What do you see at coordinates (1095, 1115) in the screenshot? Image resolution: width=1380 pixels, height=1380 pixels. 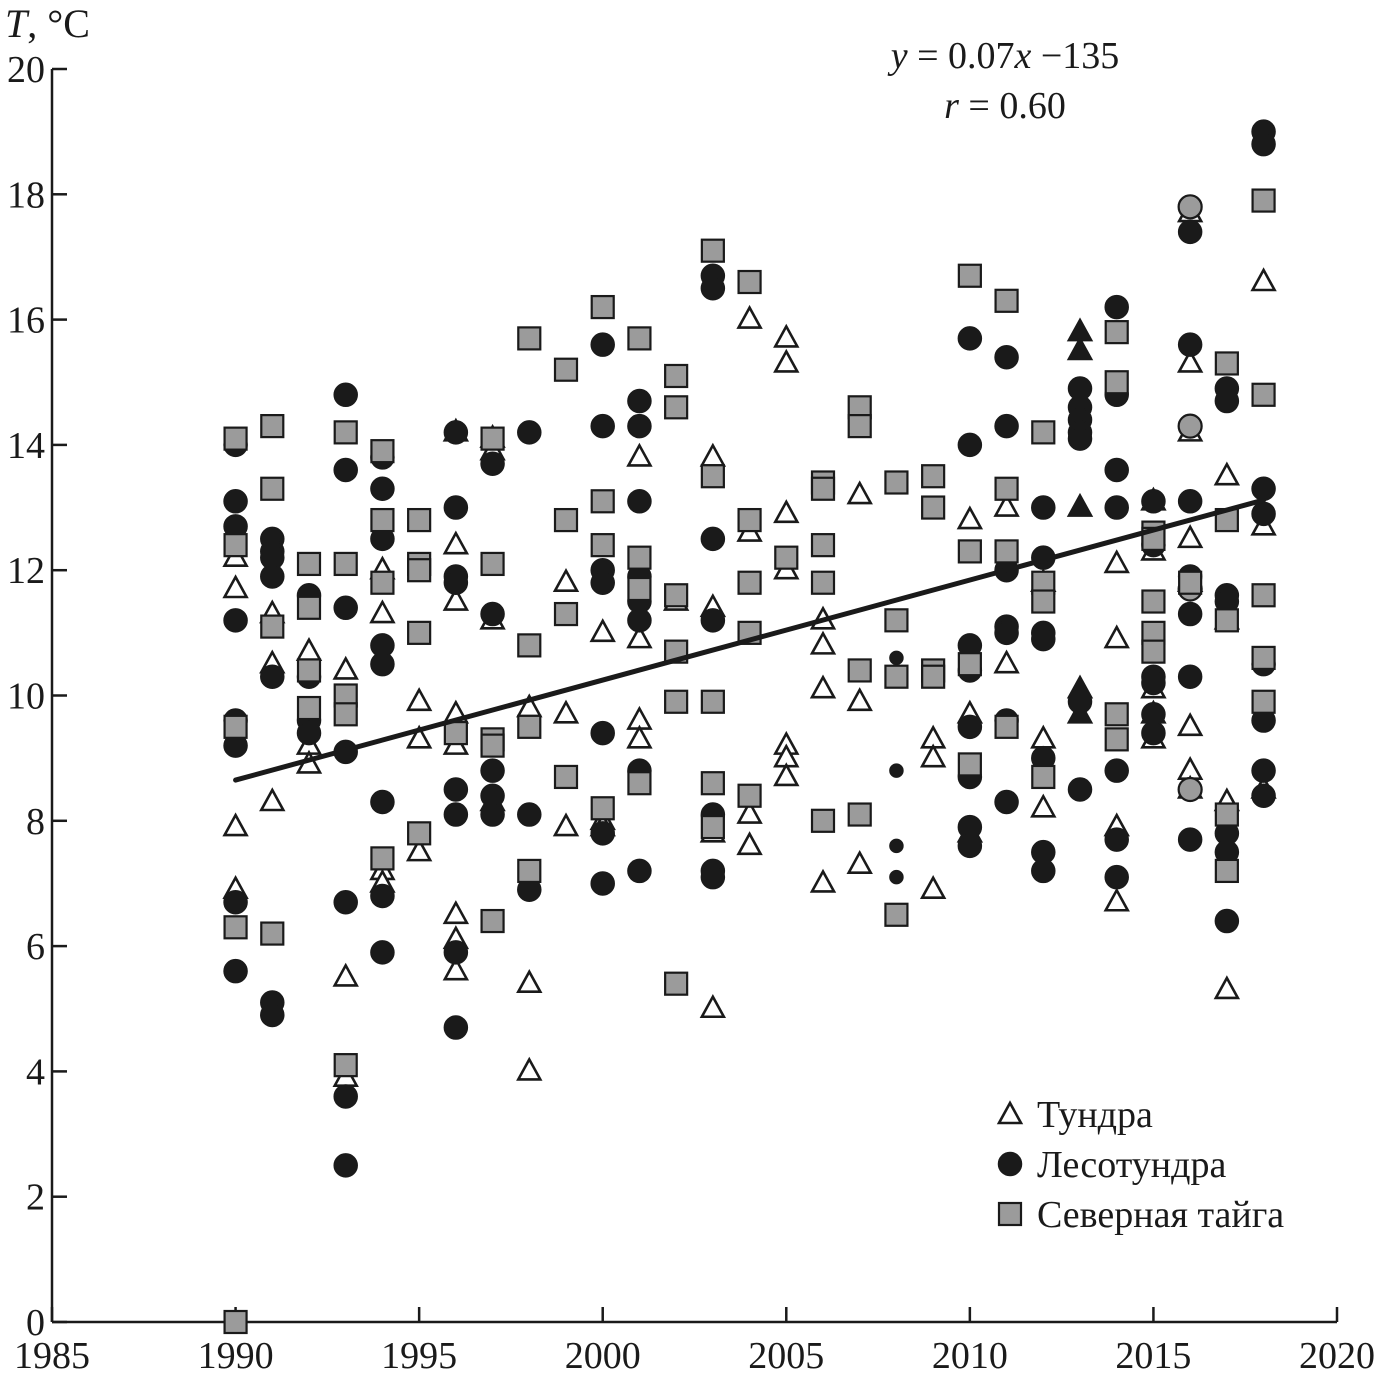 I see `legend-label-tundra: Тундра` at bounding box center [1095, 1115].